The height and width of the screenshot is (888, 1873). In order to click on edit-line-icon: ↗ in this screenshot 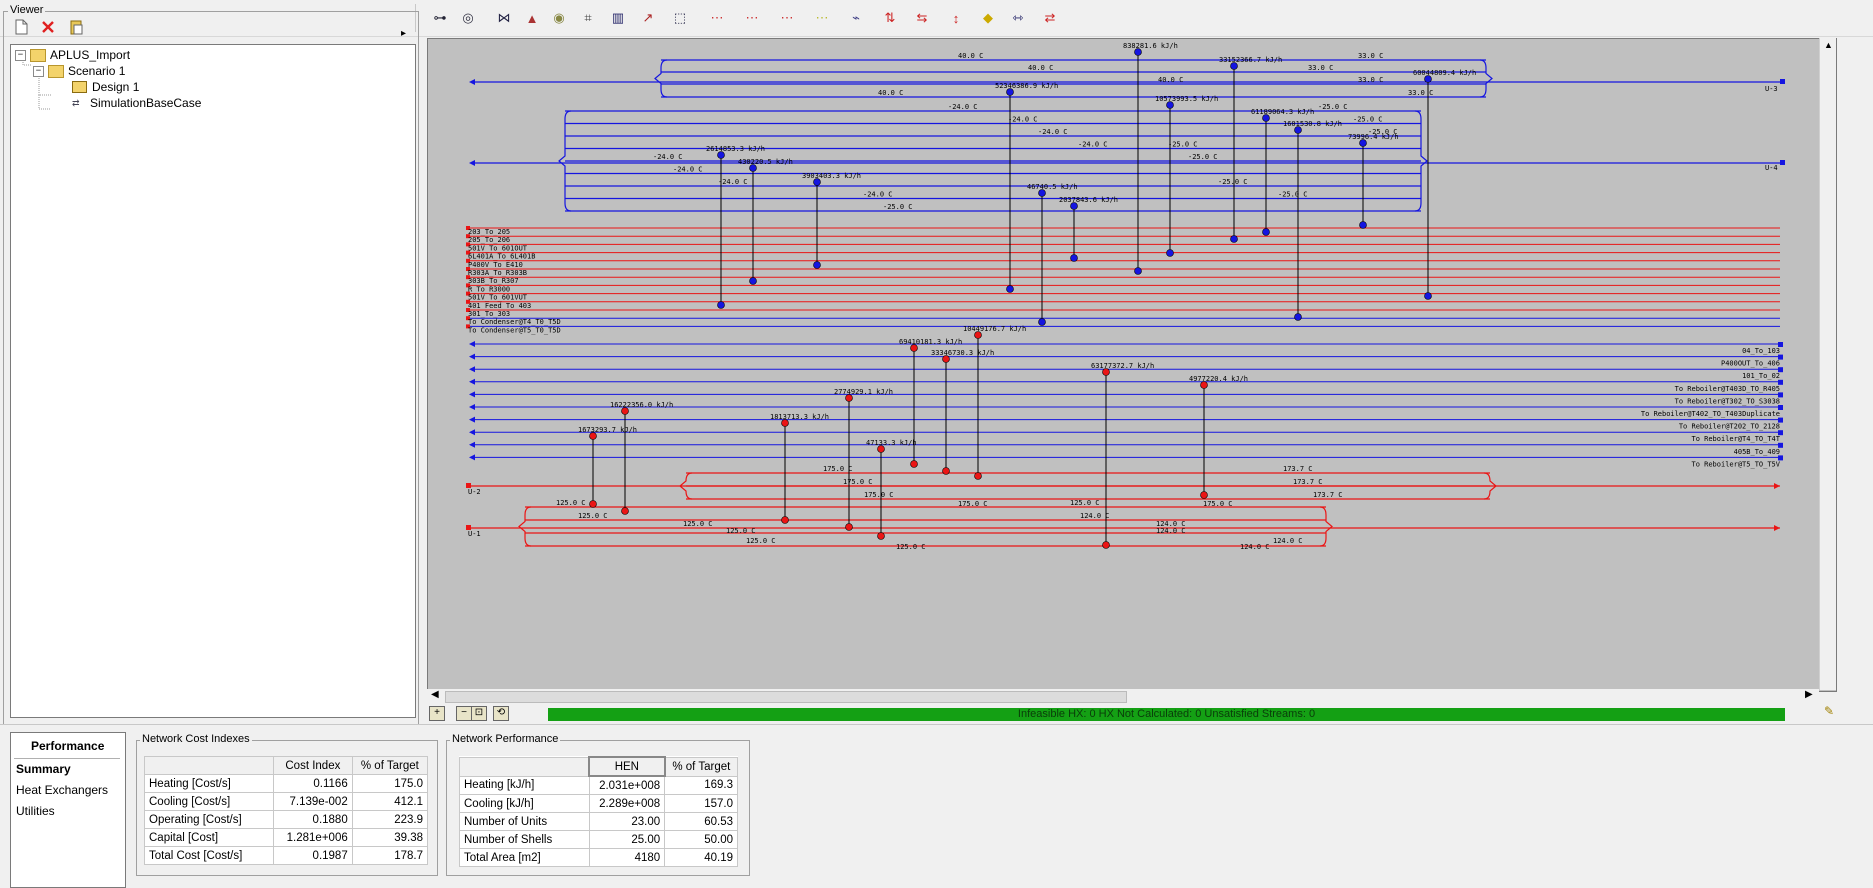, I will do `click(648, 17)`.